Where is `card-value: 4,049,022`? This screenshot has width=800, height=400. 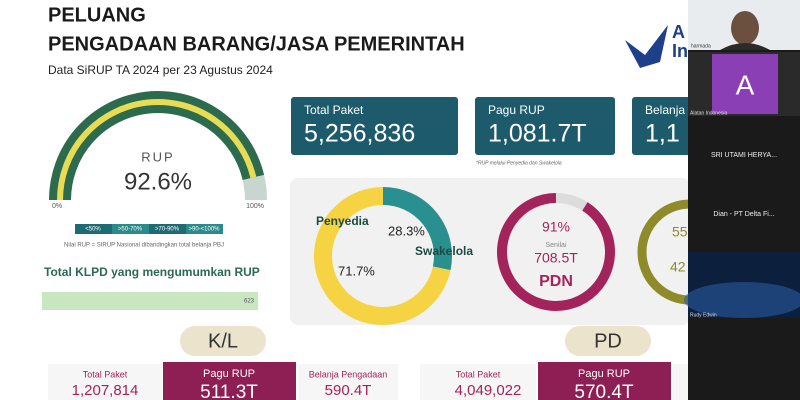 card-value: 4,049,022 is located at coordinates (488, 390).